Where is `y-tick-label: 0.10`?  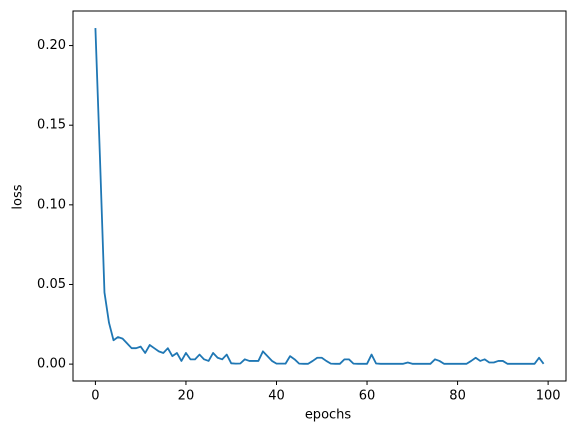
y-tick-label: 0.10 is located at coordinates (51, 204).